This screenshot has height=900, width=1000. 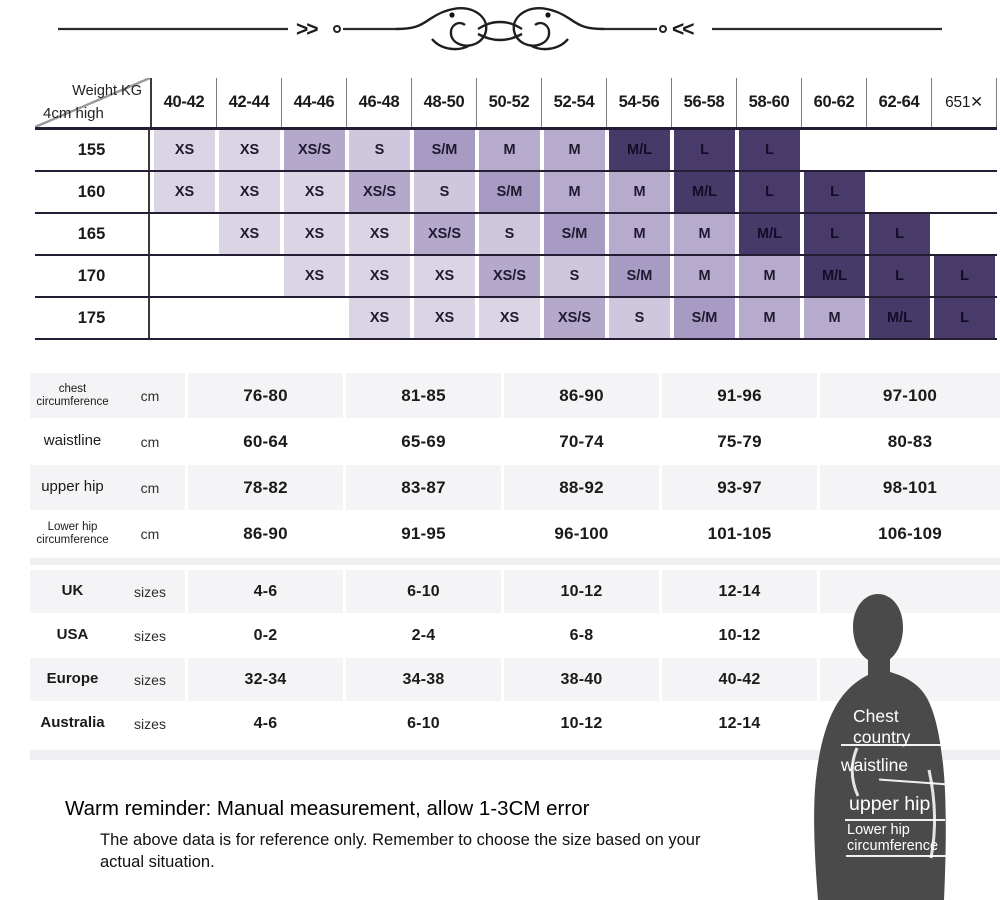 I want to click on matrix-row: 165 XS XS XS XS/S S S/M M M M/L L L, so click(x=516, y=235).